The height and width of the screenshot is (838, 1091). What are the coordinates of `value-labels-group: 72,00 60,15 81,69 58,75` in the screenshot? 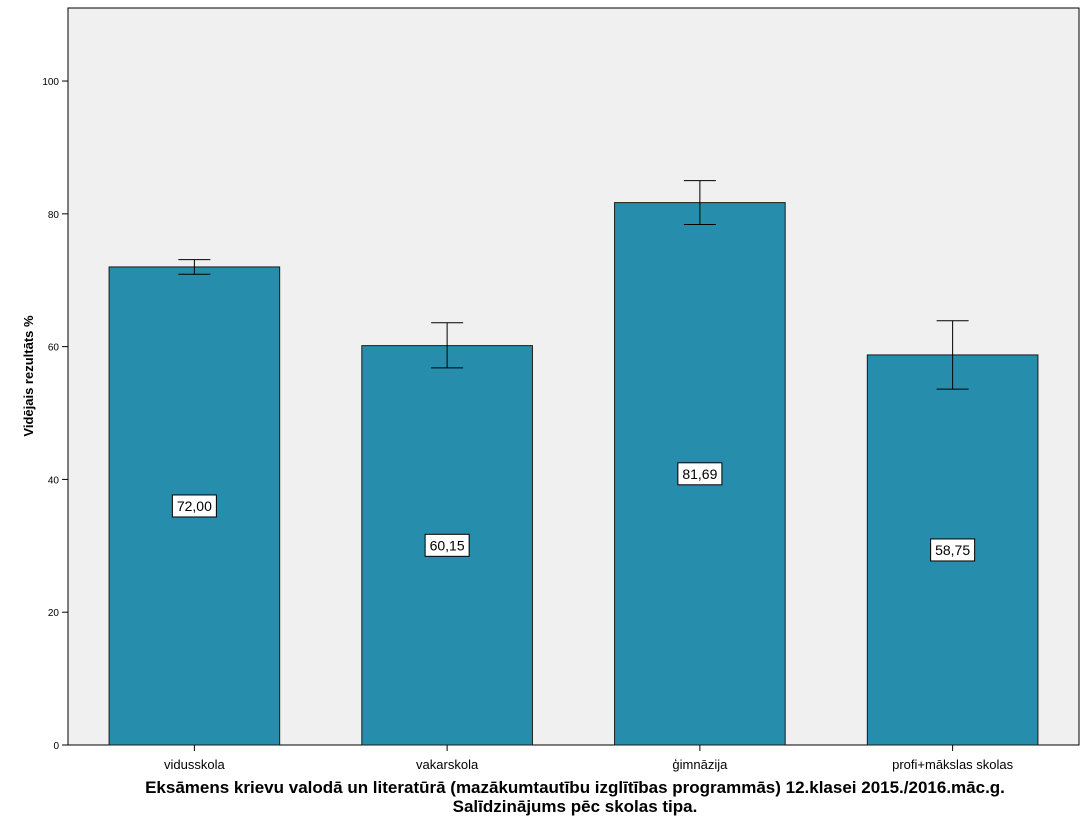 It's located at (573, 512).